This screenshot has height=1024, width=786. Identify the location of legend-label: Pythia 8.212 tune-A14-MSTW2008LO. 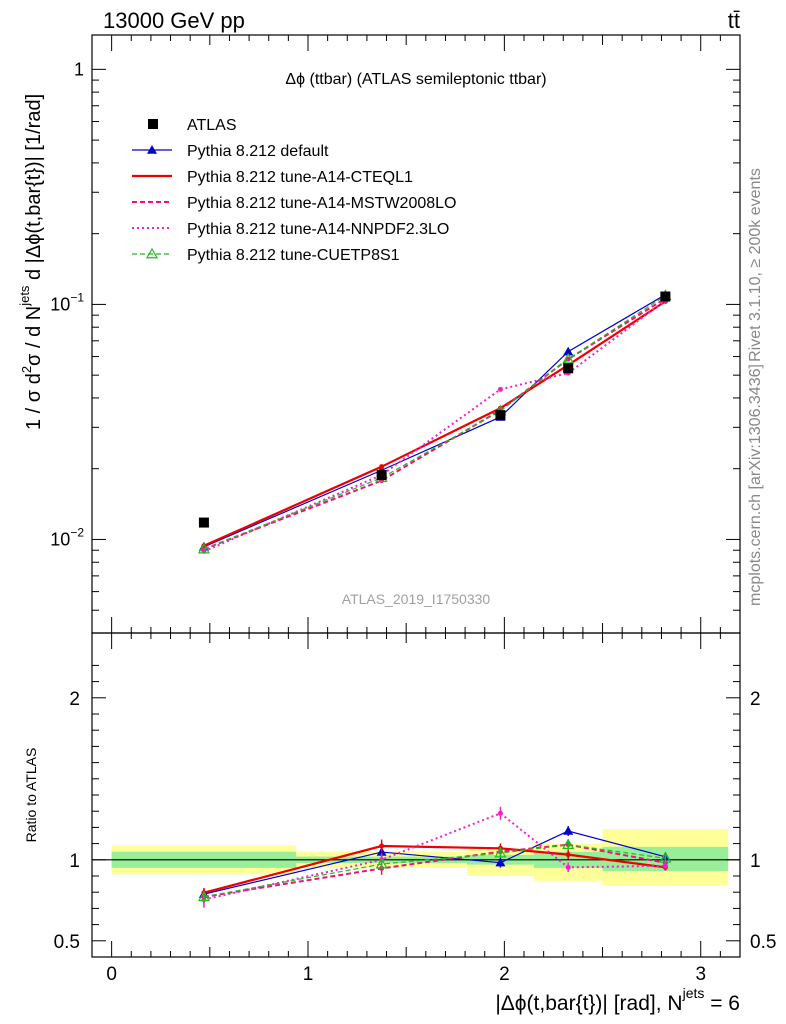
(321, 203).